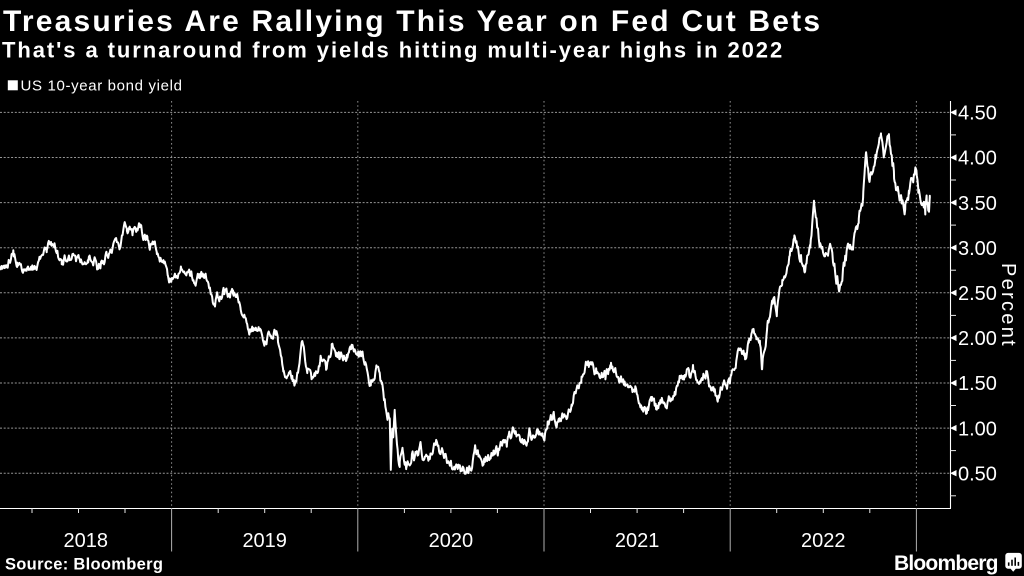  I want to click on svg-text: 2.00, so click(977, 339).